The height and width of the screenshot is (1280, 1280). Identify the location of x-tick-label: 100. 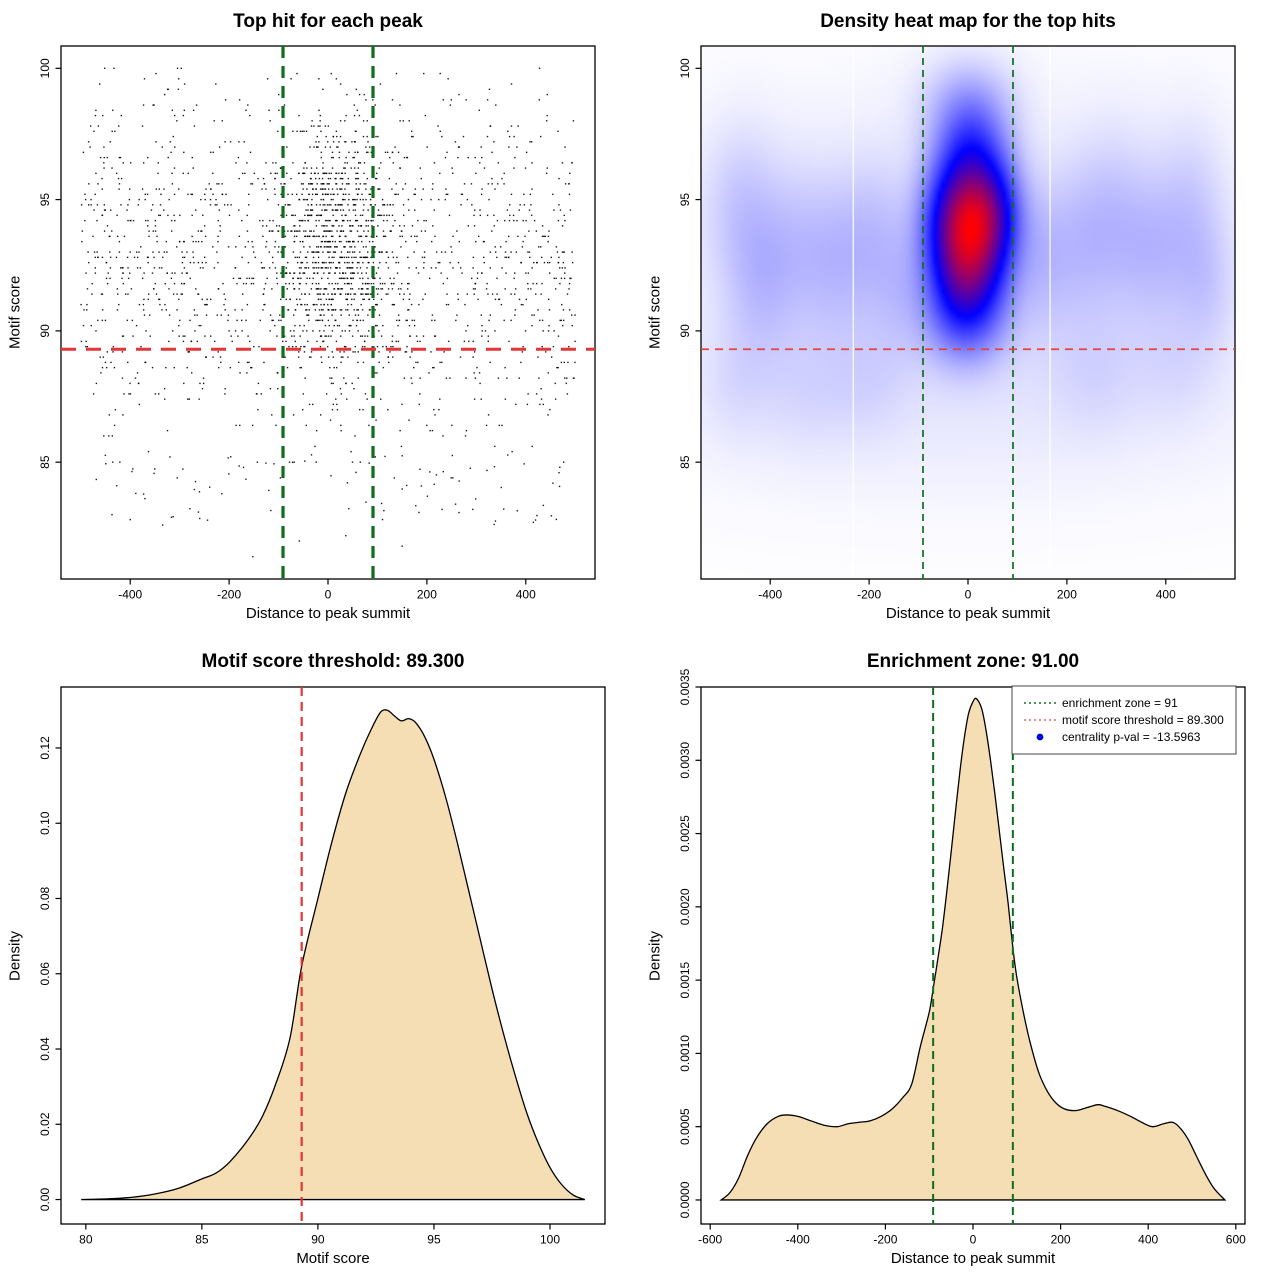
(550, 1240).